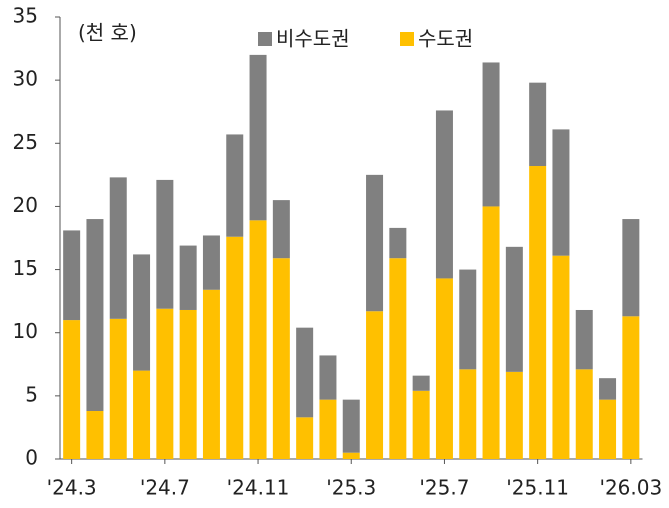 The height and width of the screenshot is (508, 669). Describe the element at coordinates (537, 488) in the screenshot. I see `x-tick-label: '25.11` at that location.